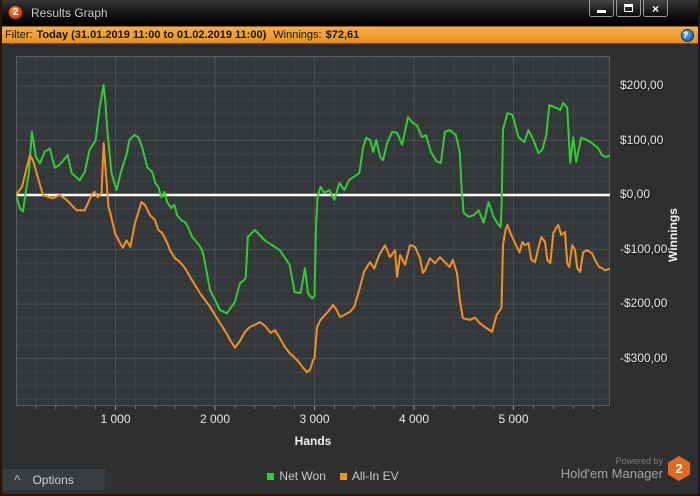 The image size is (700, 496). Describe the element at coordinates (302, 476) in the screenshot. I see `legend-label-net-won: Net Won` at that location.